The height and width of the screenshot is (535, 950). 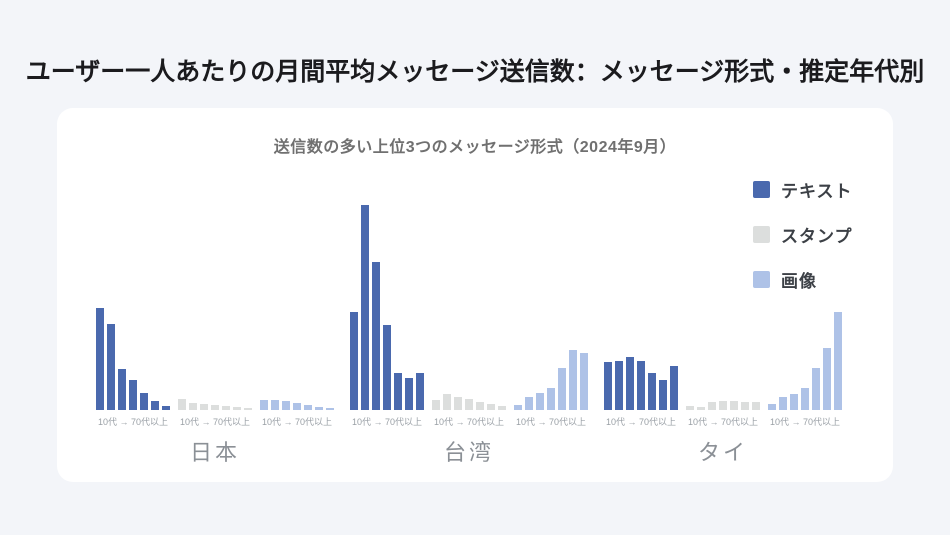 What do you see at coordinates (468, 452) in the screenshot?
I see `country-label: 台湾` at bounding box center [468, 452].